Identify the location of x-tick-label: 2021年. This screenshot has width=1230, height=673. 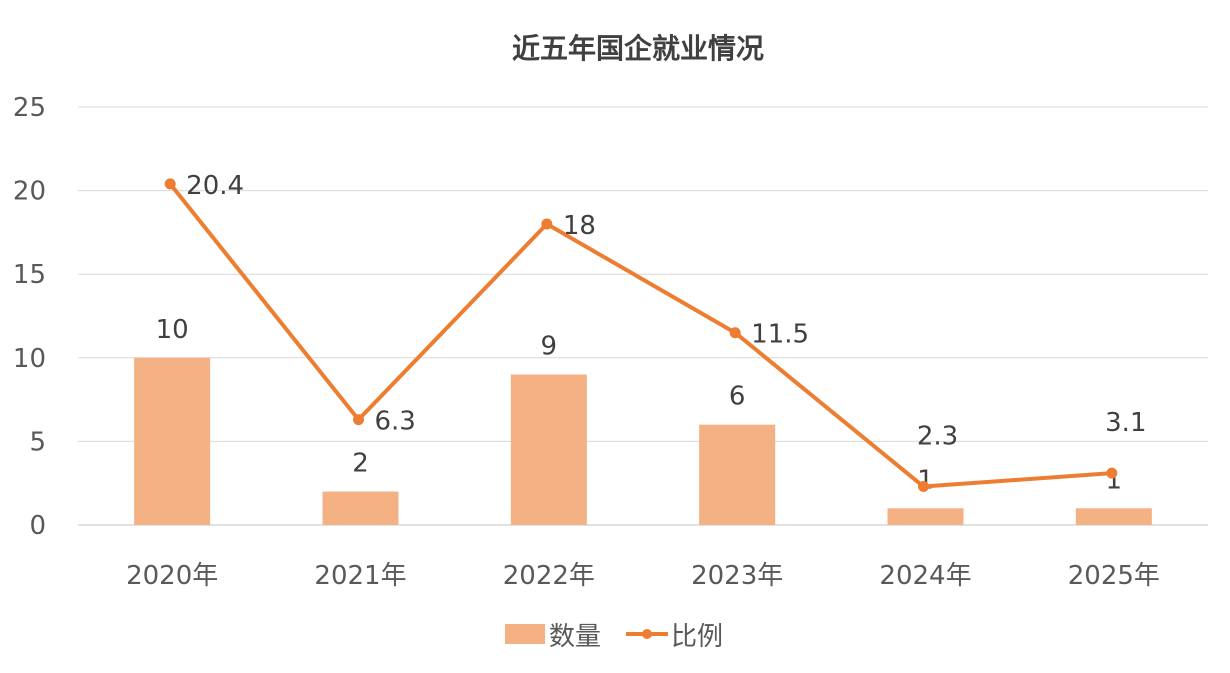
(360, 576).